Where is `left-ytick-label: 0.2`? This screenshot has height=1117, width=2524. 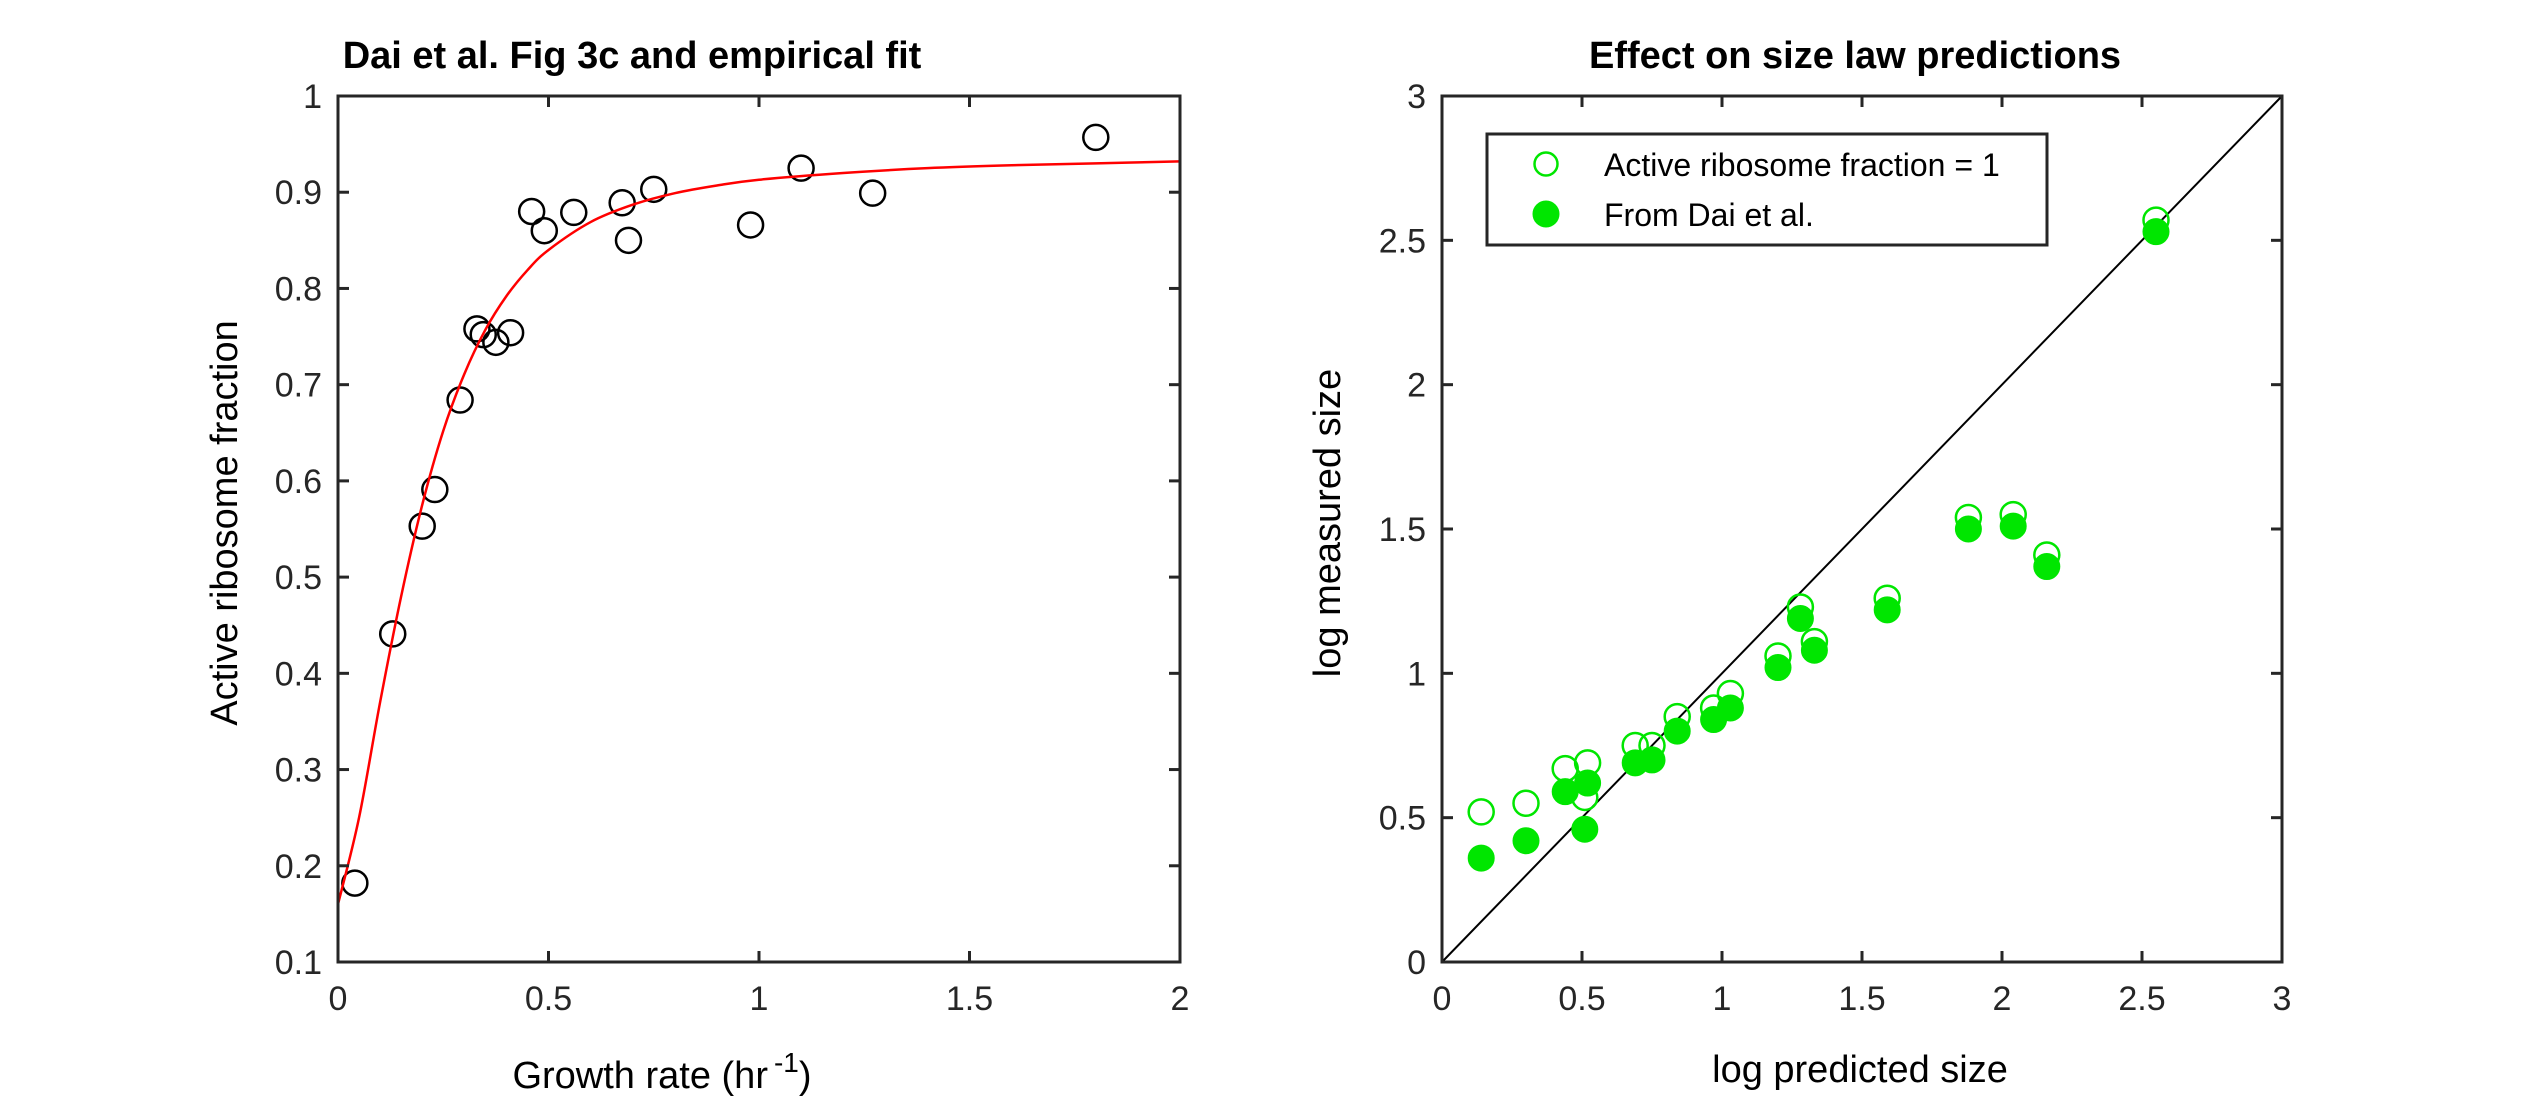
left-ytick-label: 0.2 is located at coordinates (298, 867).